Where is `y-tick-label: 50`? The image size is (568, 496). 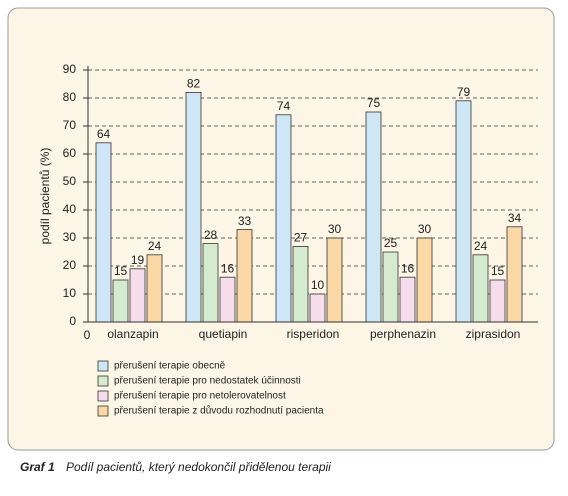 y-tick-label: 50 is located at coordinates (70, 181).